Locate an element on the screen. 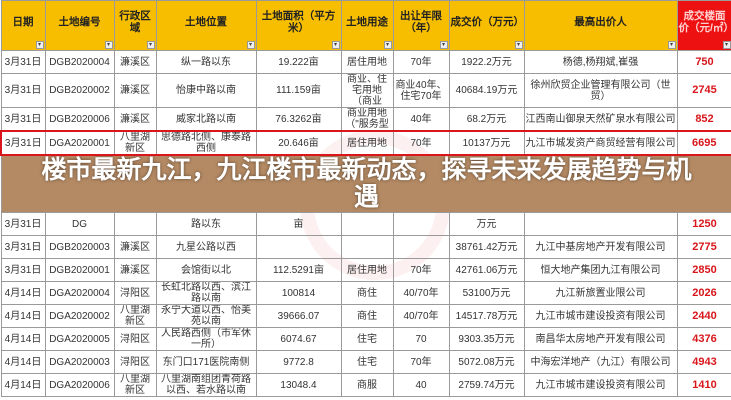 The height and width of the screenshot is (400, 731). table-cell: 商业用地（"服务型 is located at coordinates (367, 119).